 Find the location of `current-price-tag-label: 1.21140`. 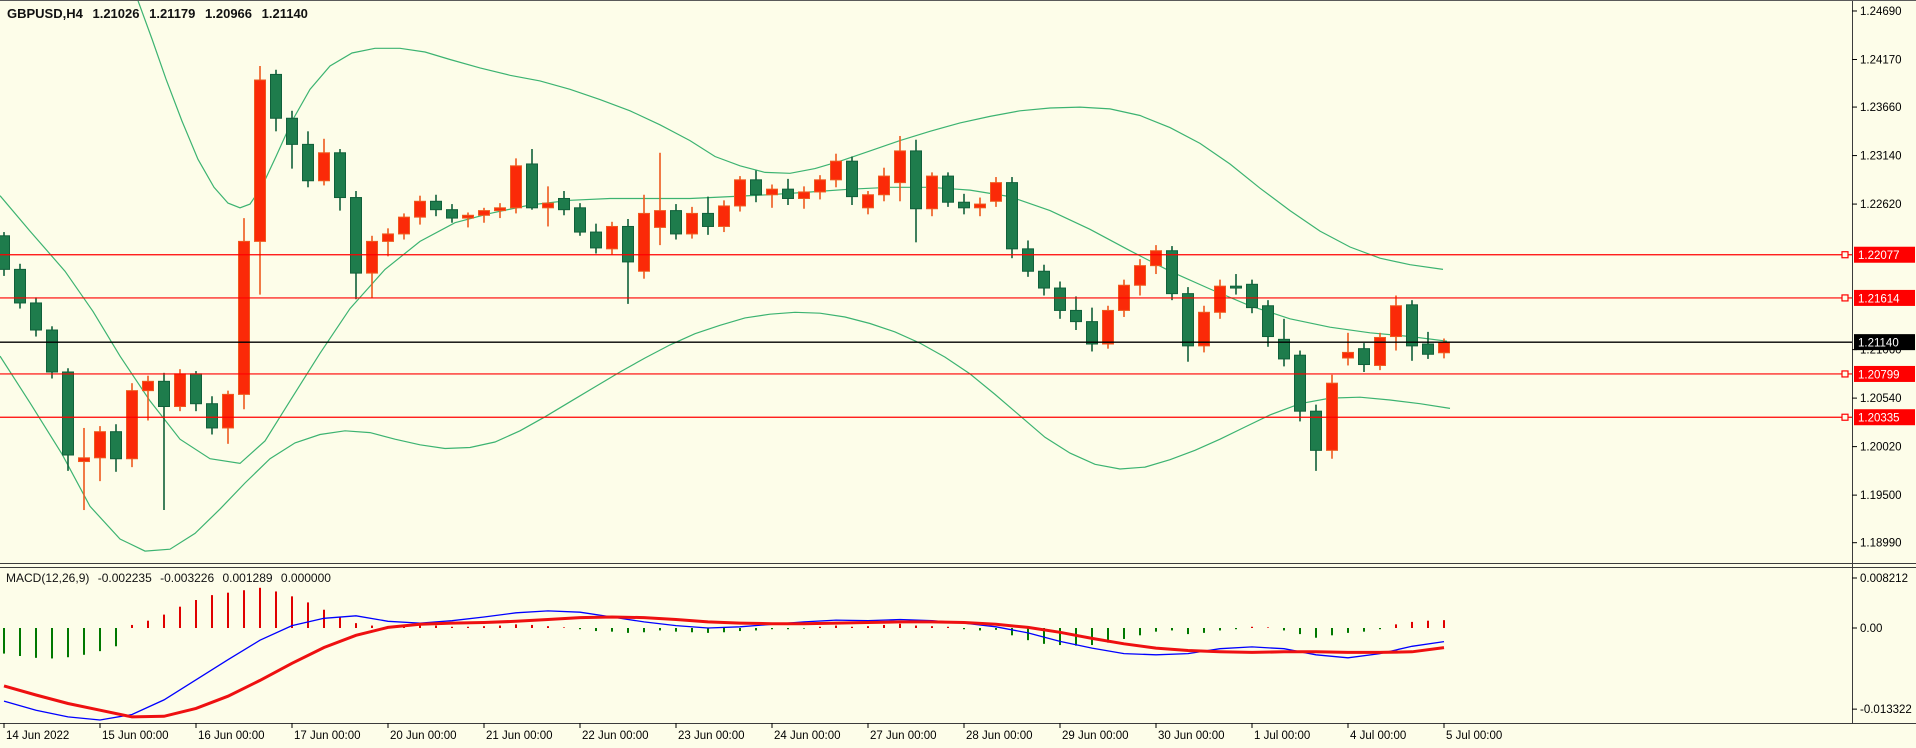

current-price-tag-label: 1.21140 is located at coordinates (1878, 344).